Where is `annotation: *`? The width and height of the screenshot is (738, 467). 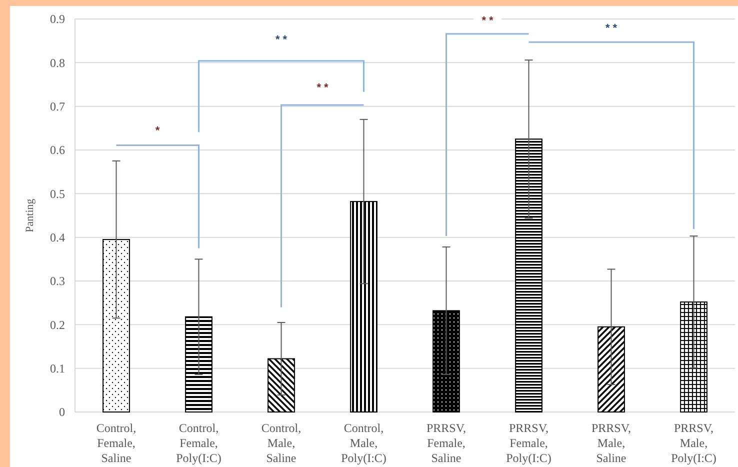 annotation: * is located at coordinates (157, 130).